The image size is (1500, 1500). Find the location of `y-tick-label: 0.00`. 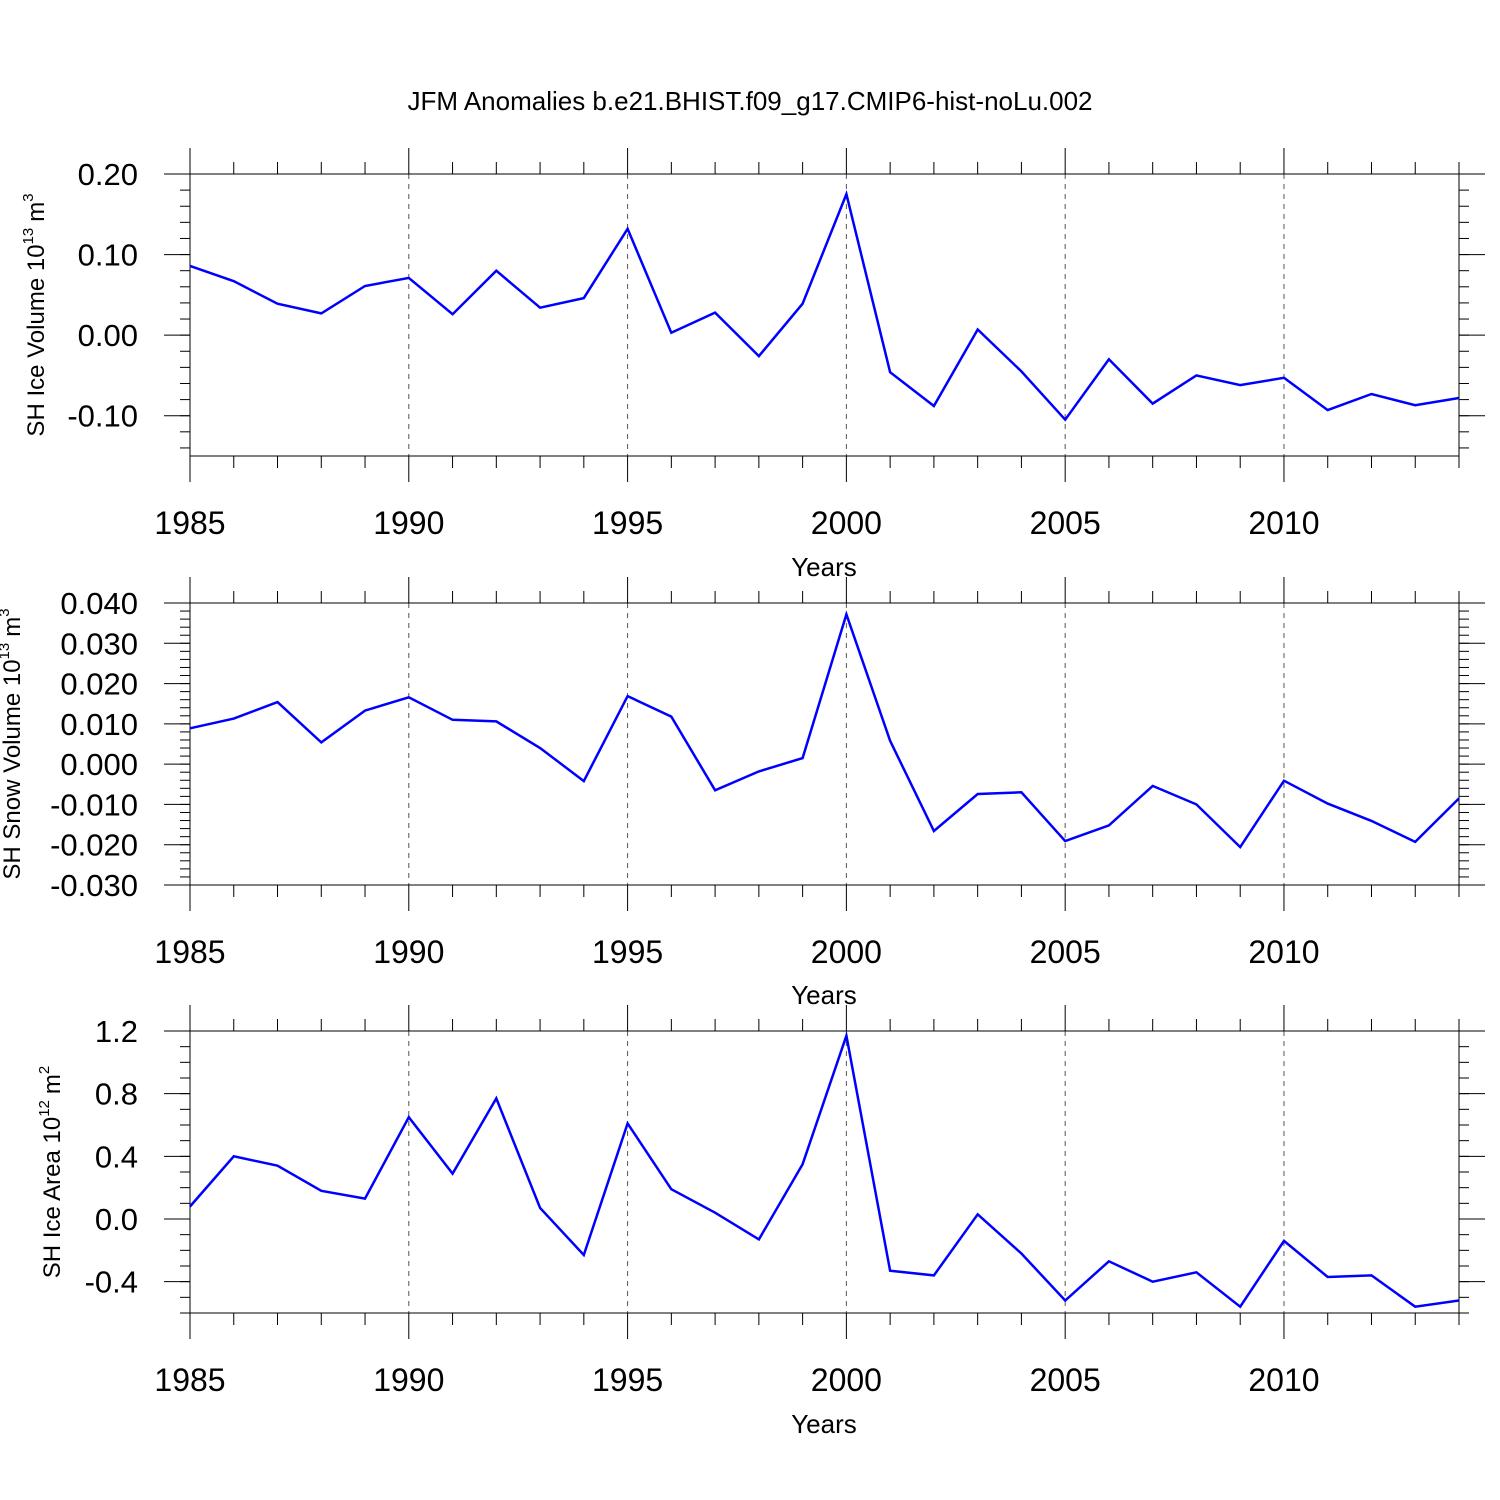

y-tick-label: 0.00 is located at coordinates (108, 335).